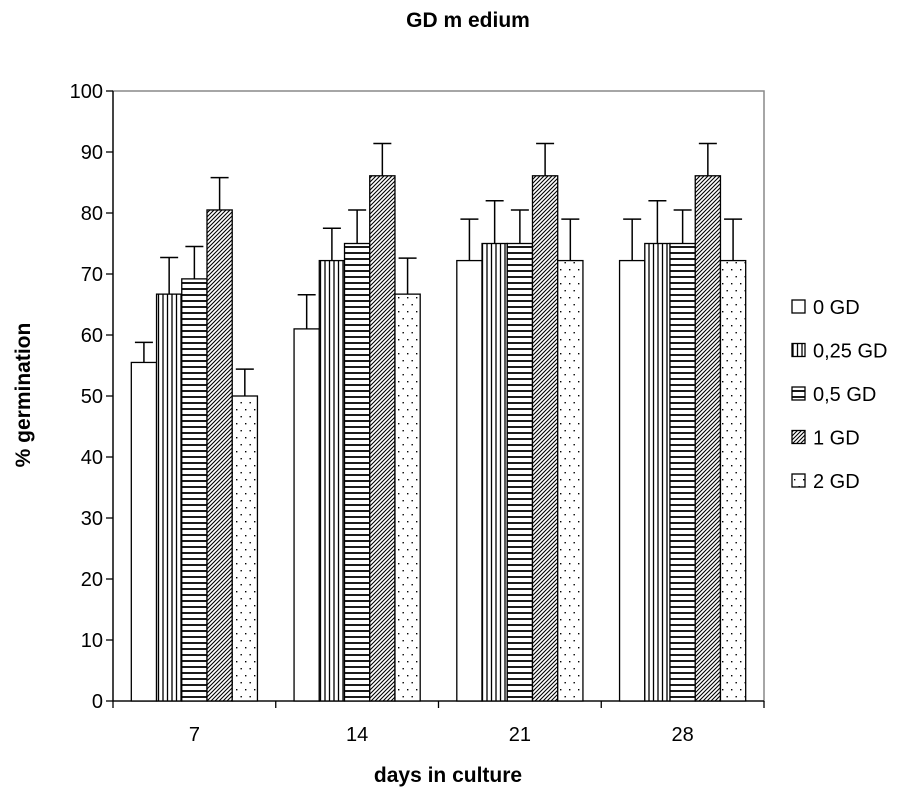 This screenshot has height=794, width=904. Describe the element at coordinates (92, 519) in the screenshot. I see `y-tick-label: 30` at that location.